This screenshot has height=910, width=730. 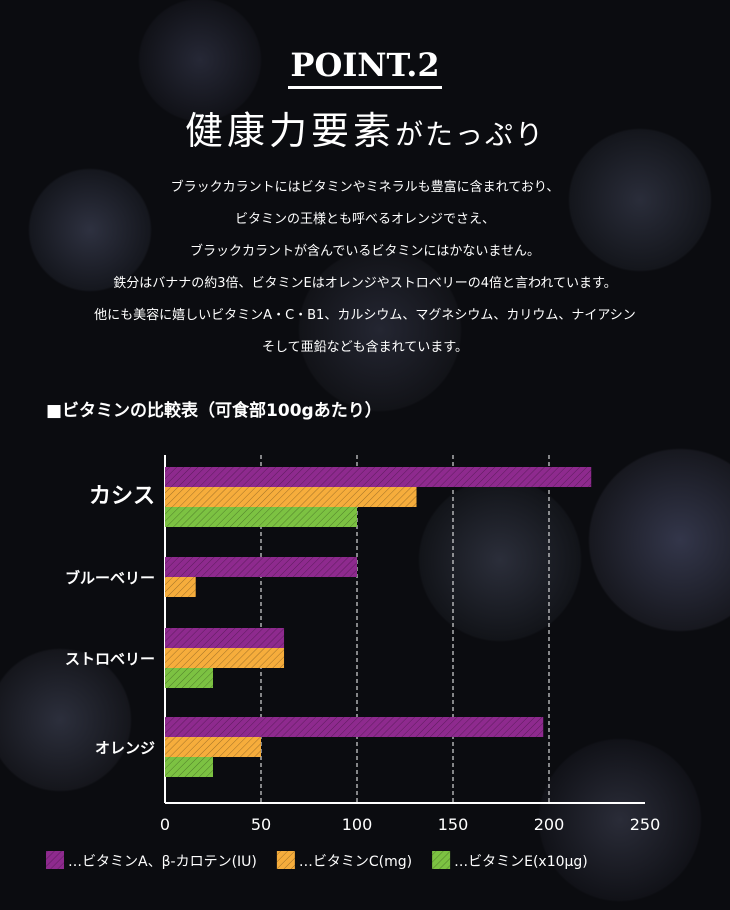 I want to click on description-line: ビタミンの王様とも呼べるオレンジでさえ、, so click(x=364, y=219).